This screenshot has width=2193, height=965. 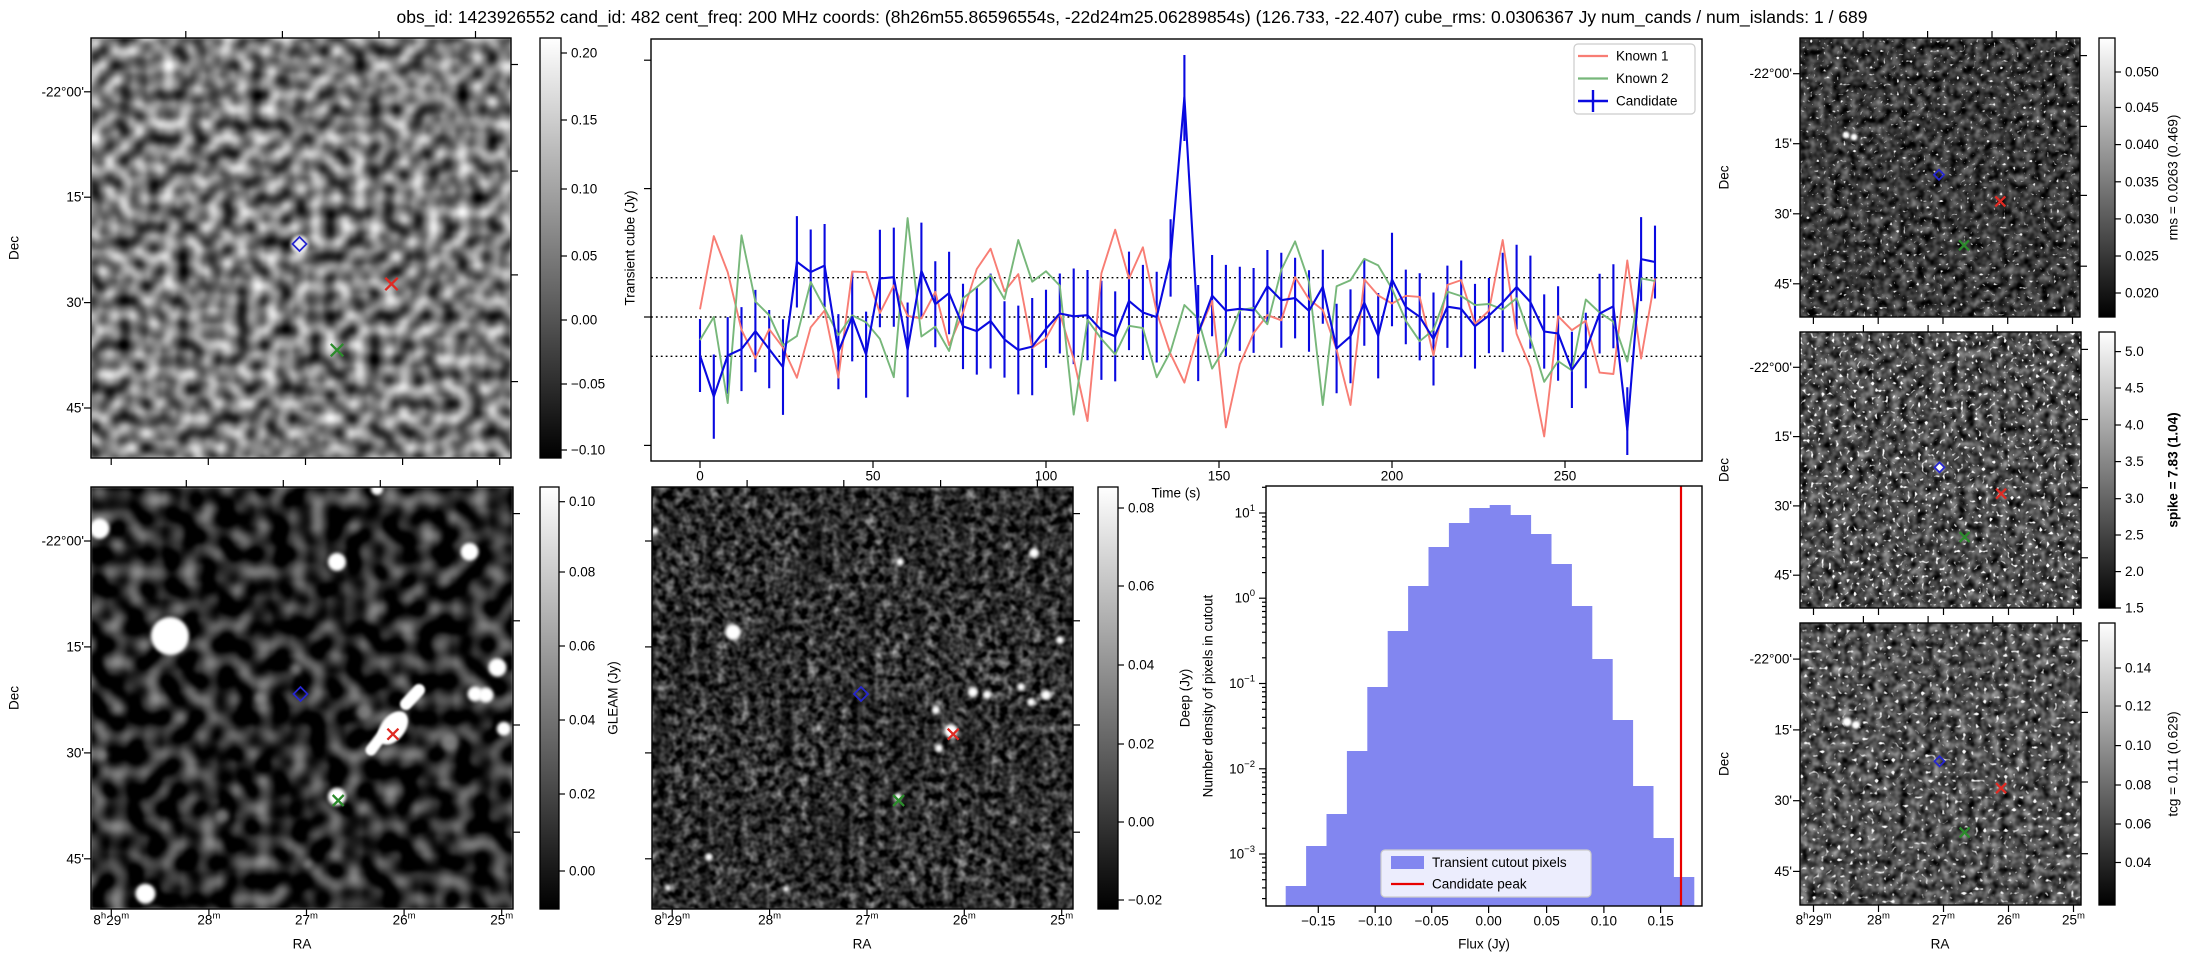 I want to click on svg-text: 200, so click(x=1392, y=476).